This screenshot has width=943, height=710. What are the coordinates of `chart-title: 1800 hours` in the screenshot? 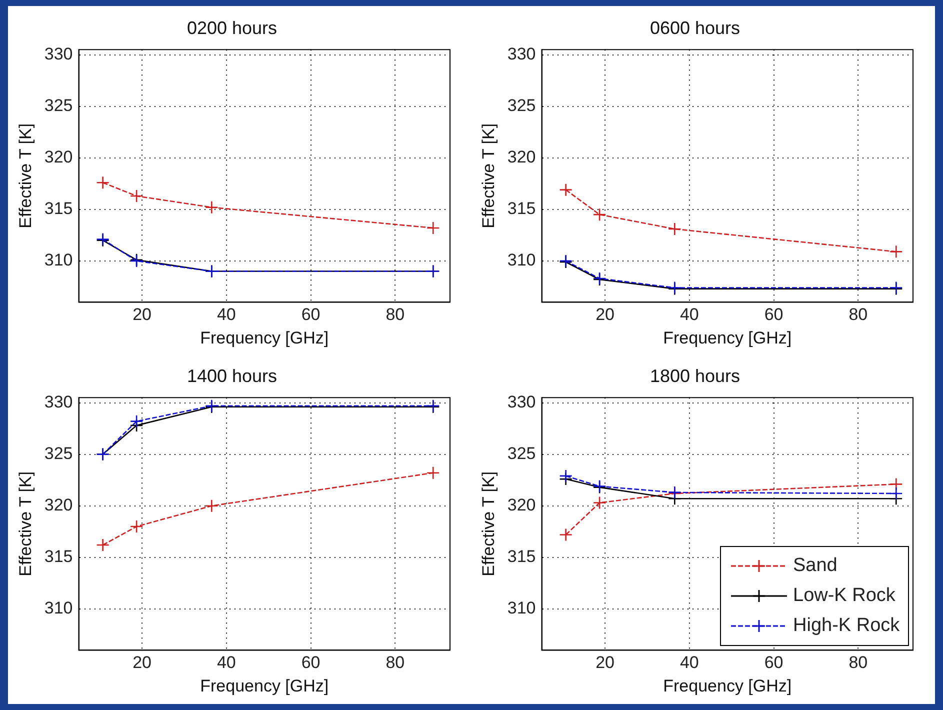 It's located at (695, 376).